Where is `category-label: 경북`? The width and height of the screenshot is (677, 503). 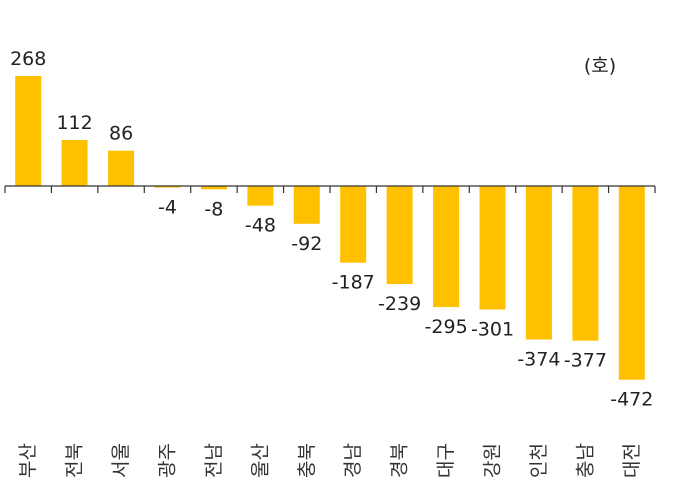 category-label: 경북 is located at coordinates (400, 460).